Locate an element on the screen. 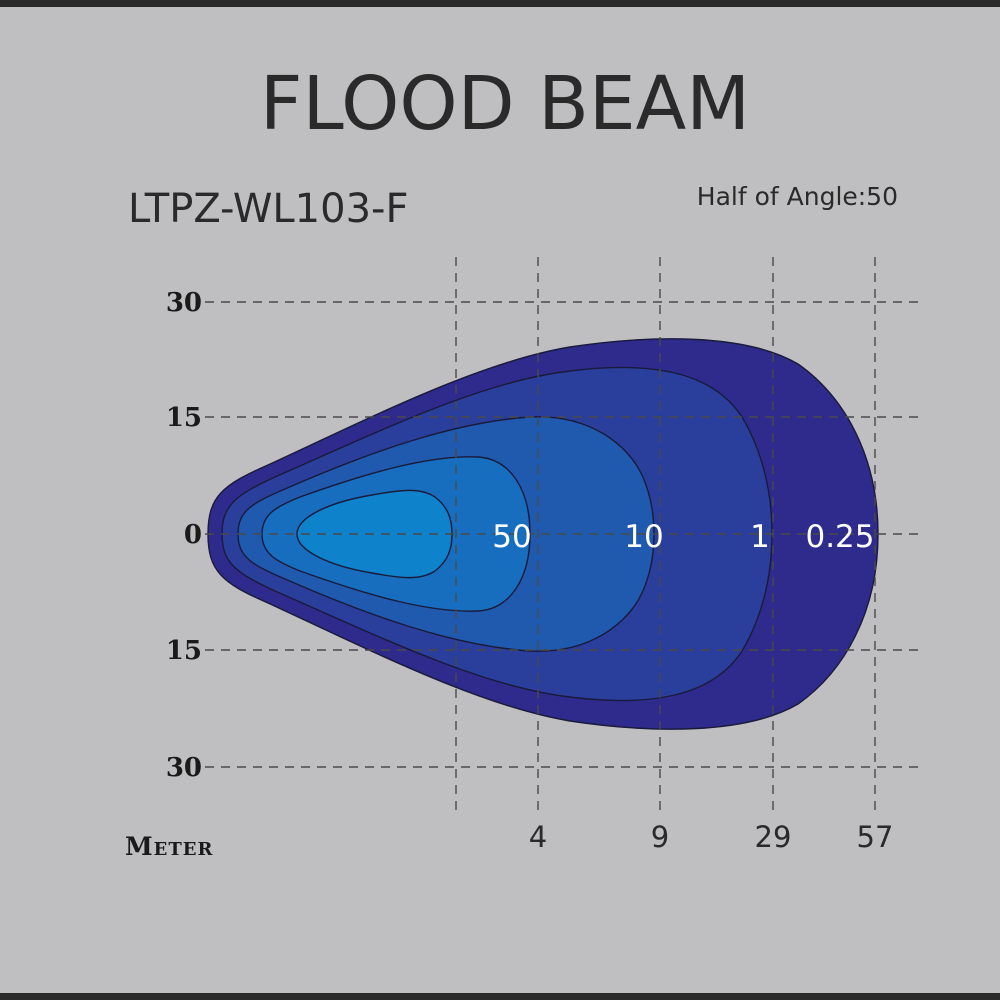 The width and height of the screenshot is (1000, 1007). x-tick-label: 57 is located at coordinates (875, 837).